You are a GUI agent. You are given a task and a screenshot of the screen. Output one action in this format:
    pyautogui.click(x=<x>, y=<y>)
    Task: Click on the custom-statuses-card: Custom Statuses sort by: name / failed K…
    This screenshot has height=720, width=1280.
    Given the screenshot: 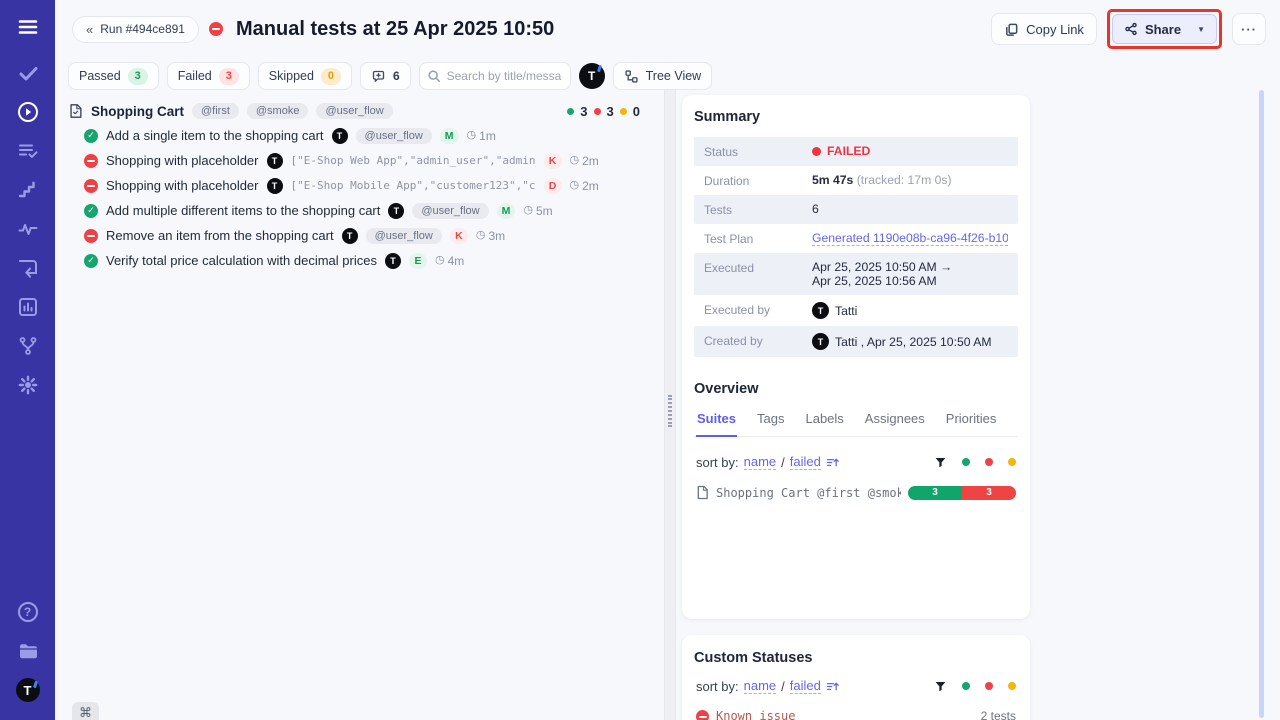 What is the action you would take?
    pyautogui.click(x=856, y=677)
    